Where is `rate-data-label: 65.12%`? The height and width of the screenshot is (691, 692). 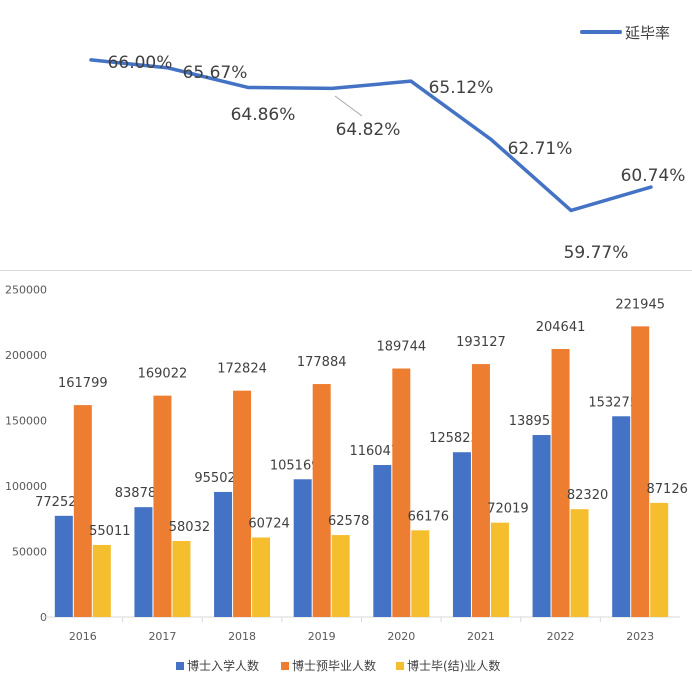 rate-data-label: 65.12% is located at coordinates (461, 88).